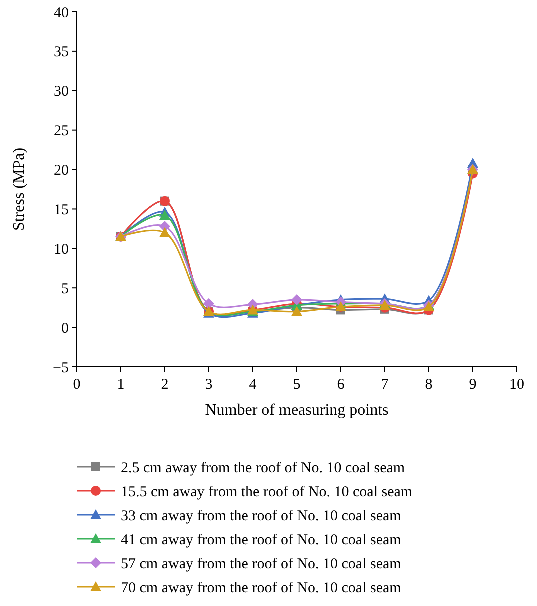 This screenshot has height=606, width=537. I want to click on x-tick-label: 2, so click(165, 385).